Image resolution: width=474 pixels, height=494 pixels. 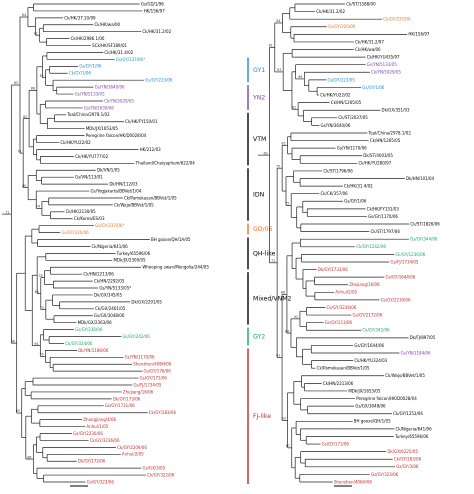 What do you see at coordinates (92, 461) in the screenshot?
I see `leaf-label: Dk/GY/172/06` at bounding box center [92, 461].